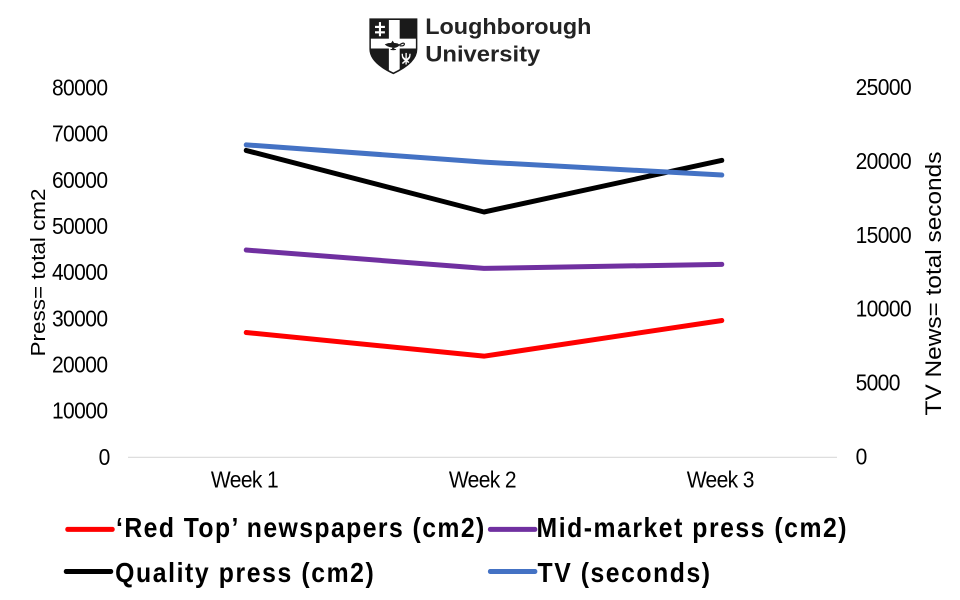 The height and width of the screenshot is (600, 960). I want to click on svg-text: 15000, so click(884, 235).